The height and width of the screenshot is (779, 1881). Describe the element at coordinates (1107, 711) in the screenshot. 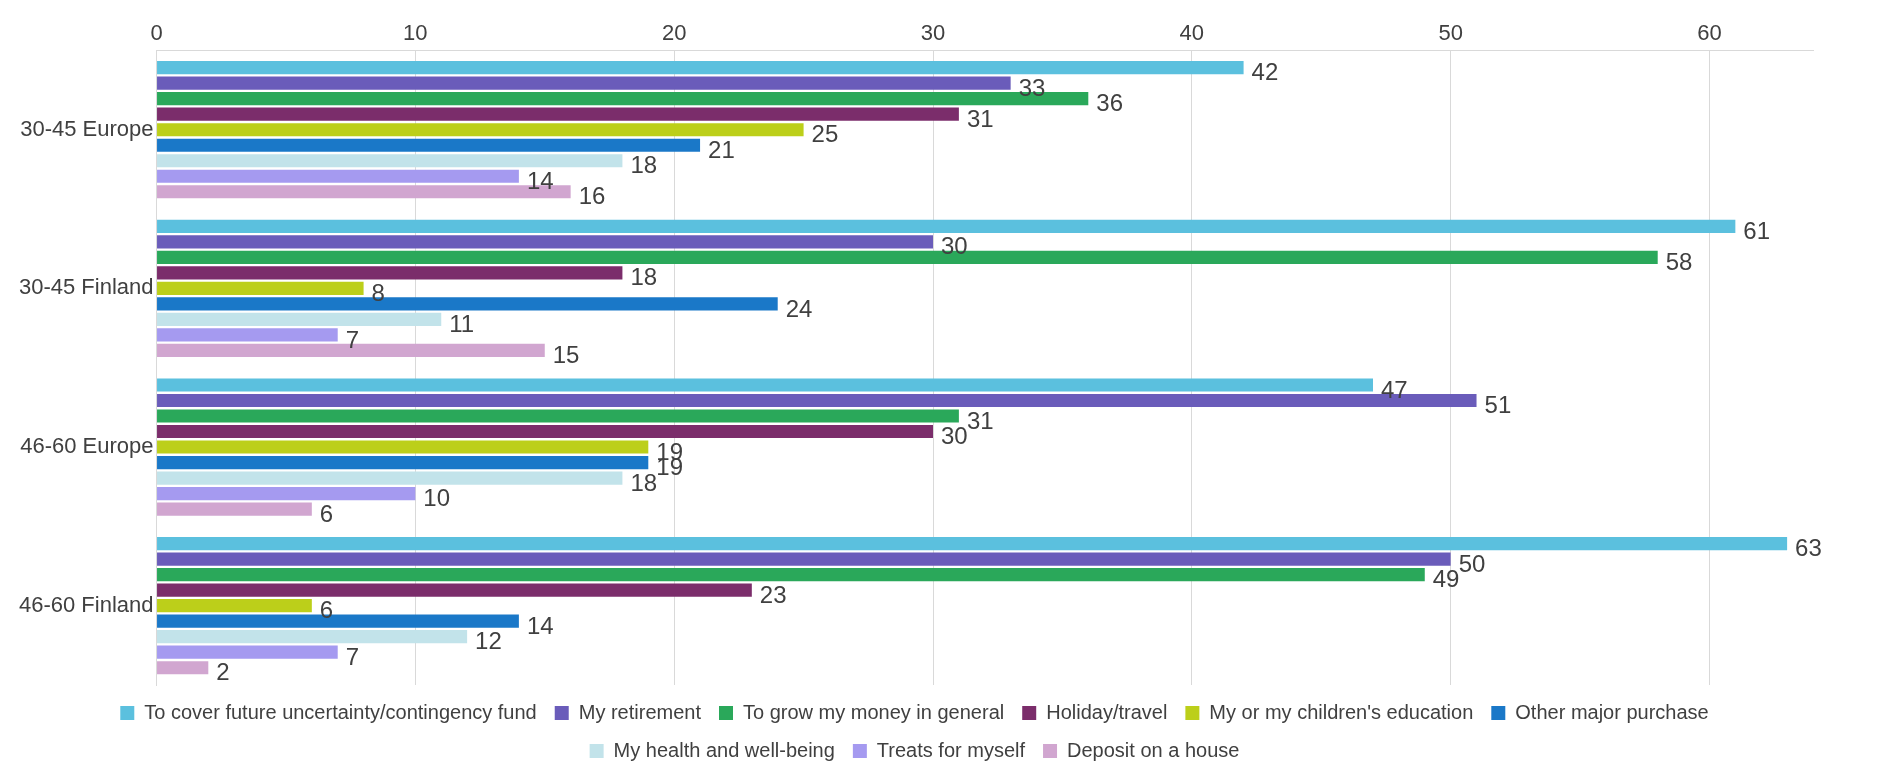

I see `legend-label: Holiday/travel` at that location.